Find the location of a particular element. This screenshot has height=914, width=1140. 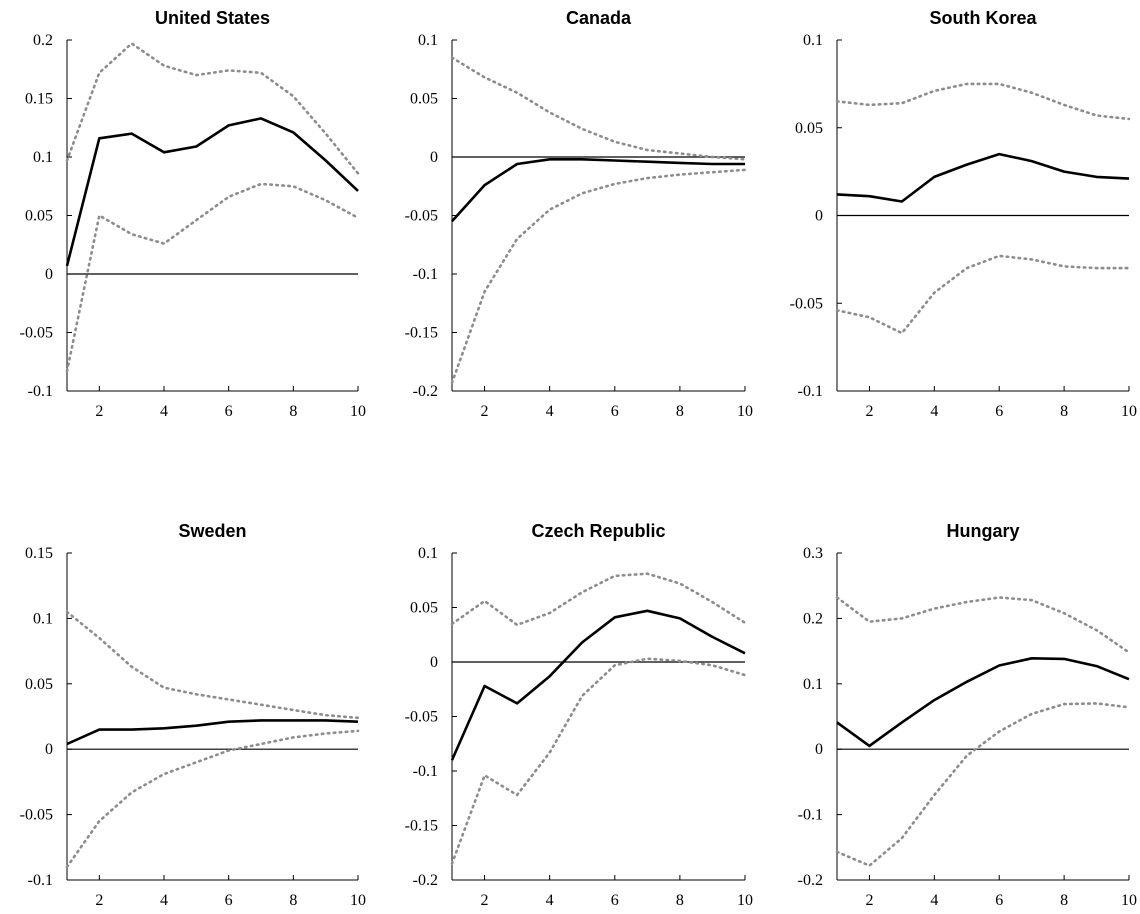

chart-title: United States is located at coordinates (212, 18).